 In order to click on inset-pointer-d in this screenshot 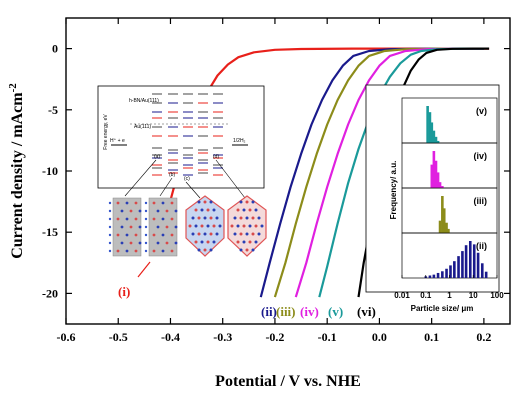, I will do `click(230, 179)`.